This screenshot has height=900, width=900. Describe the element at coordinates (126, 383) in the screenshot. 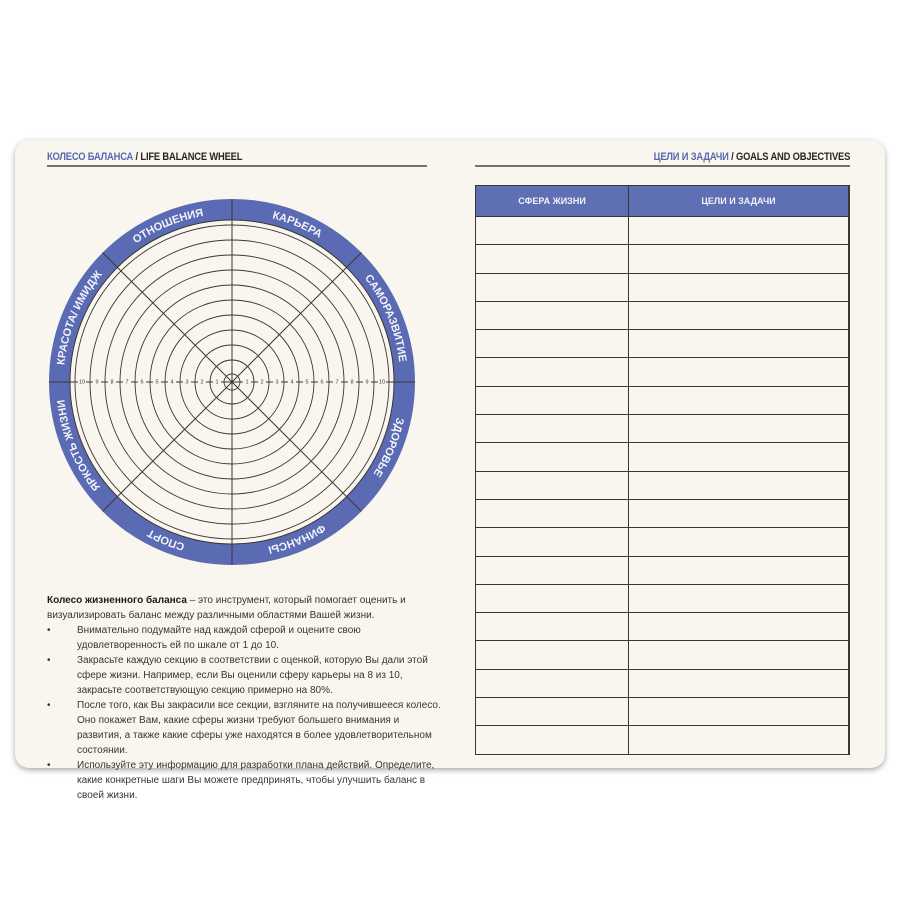

I see `scale-label: 7` at that location.